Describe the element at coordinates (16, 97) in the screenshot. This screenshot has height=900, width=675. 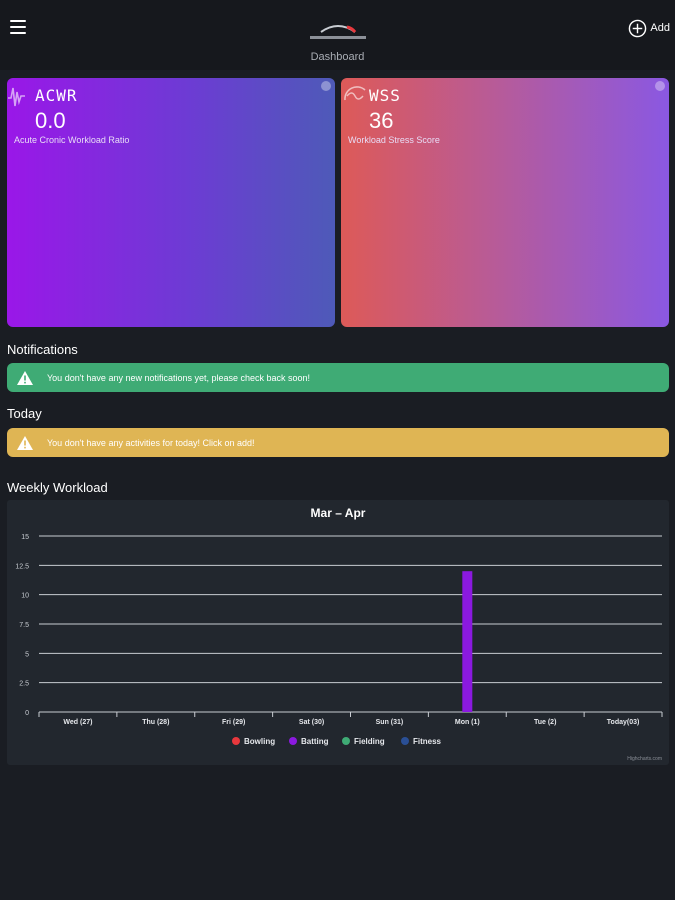
I see `waveform-icon` at that location.